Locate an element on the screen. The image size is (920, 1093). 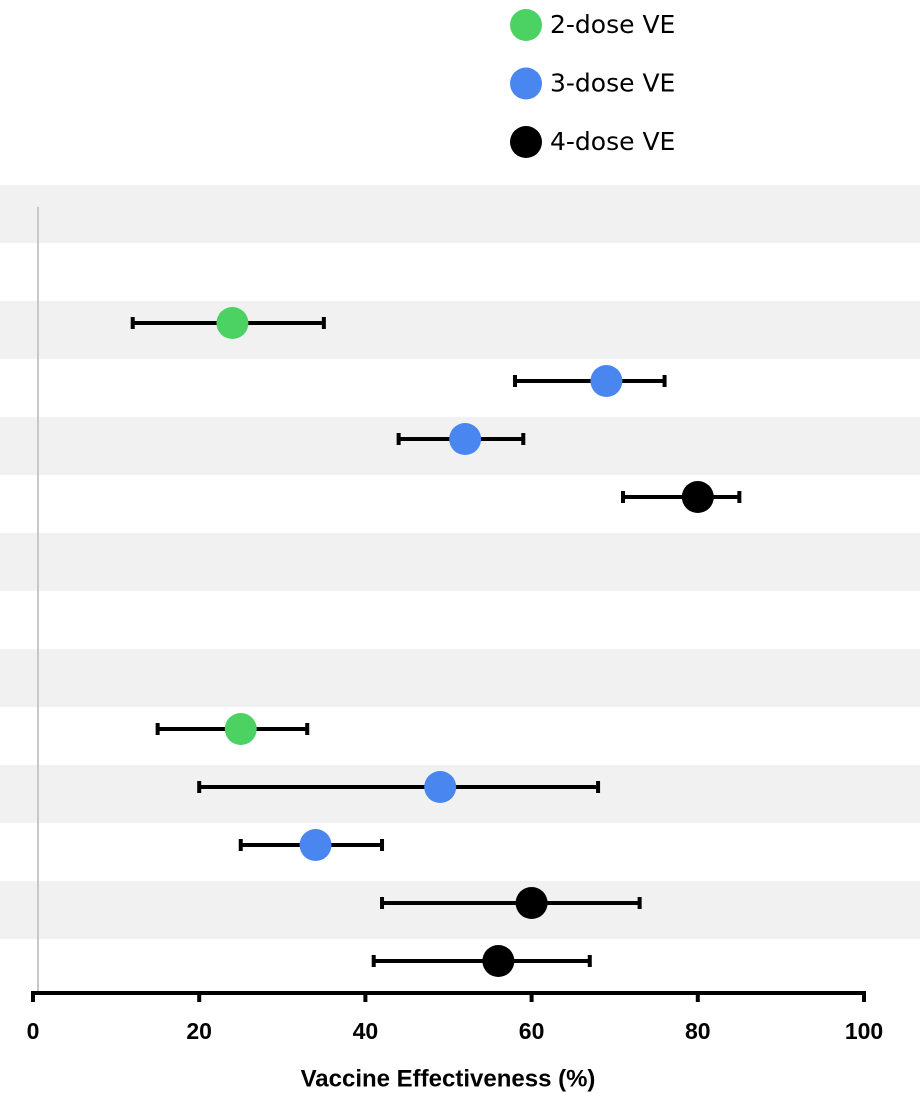
legend-label: 2-dose VE is located at coordinates (612, 24).